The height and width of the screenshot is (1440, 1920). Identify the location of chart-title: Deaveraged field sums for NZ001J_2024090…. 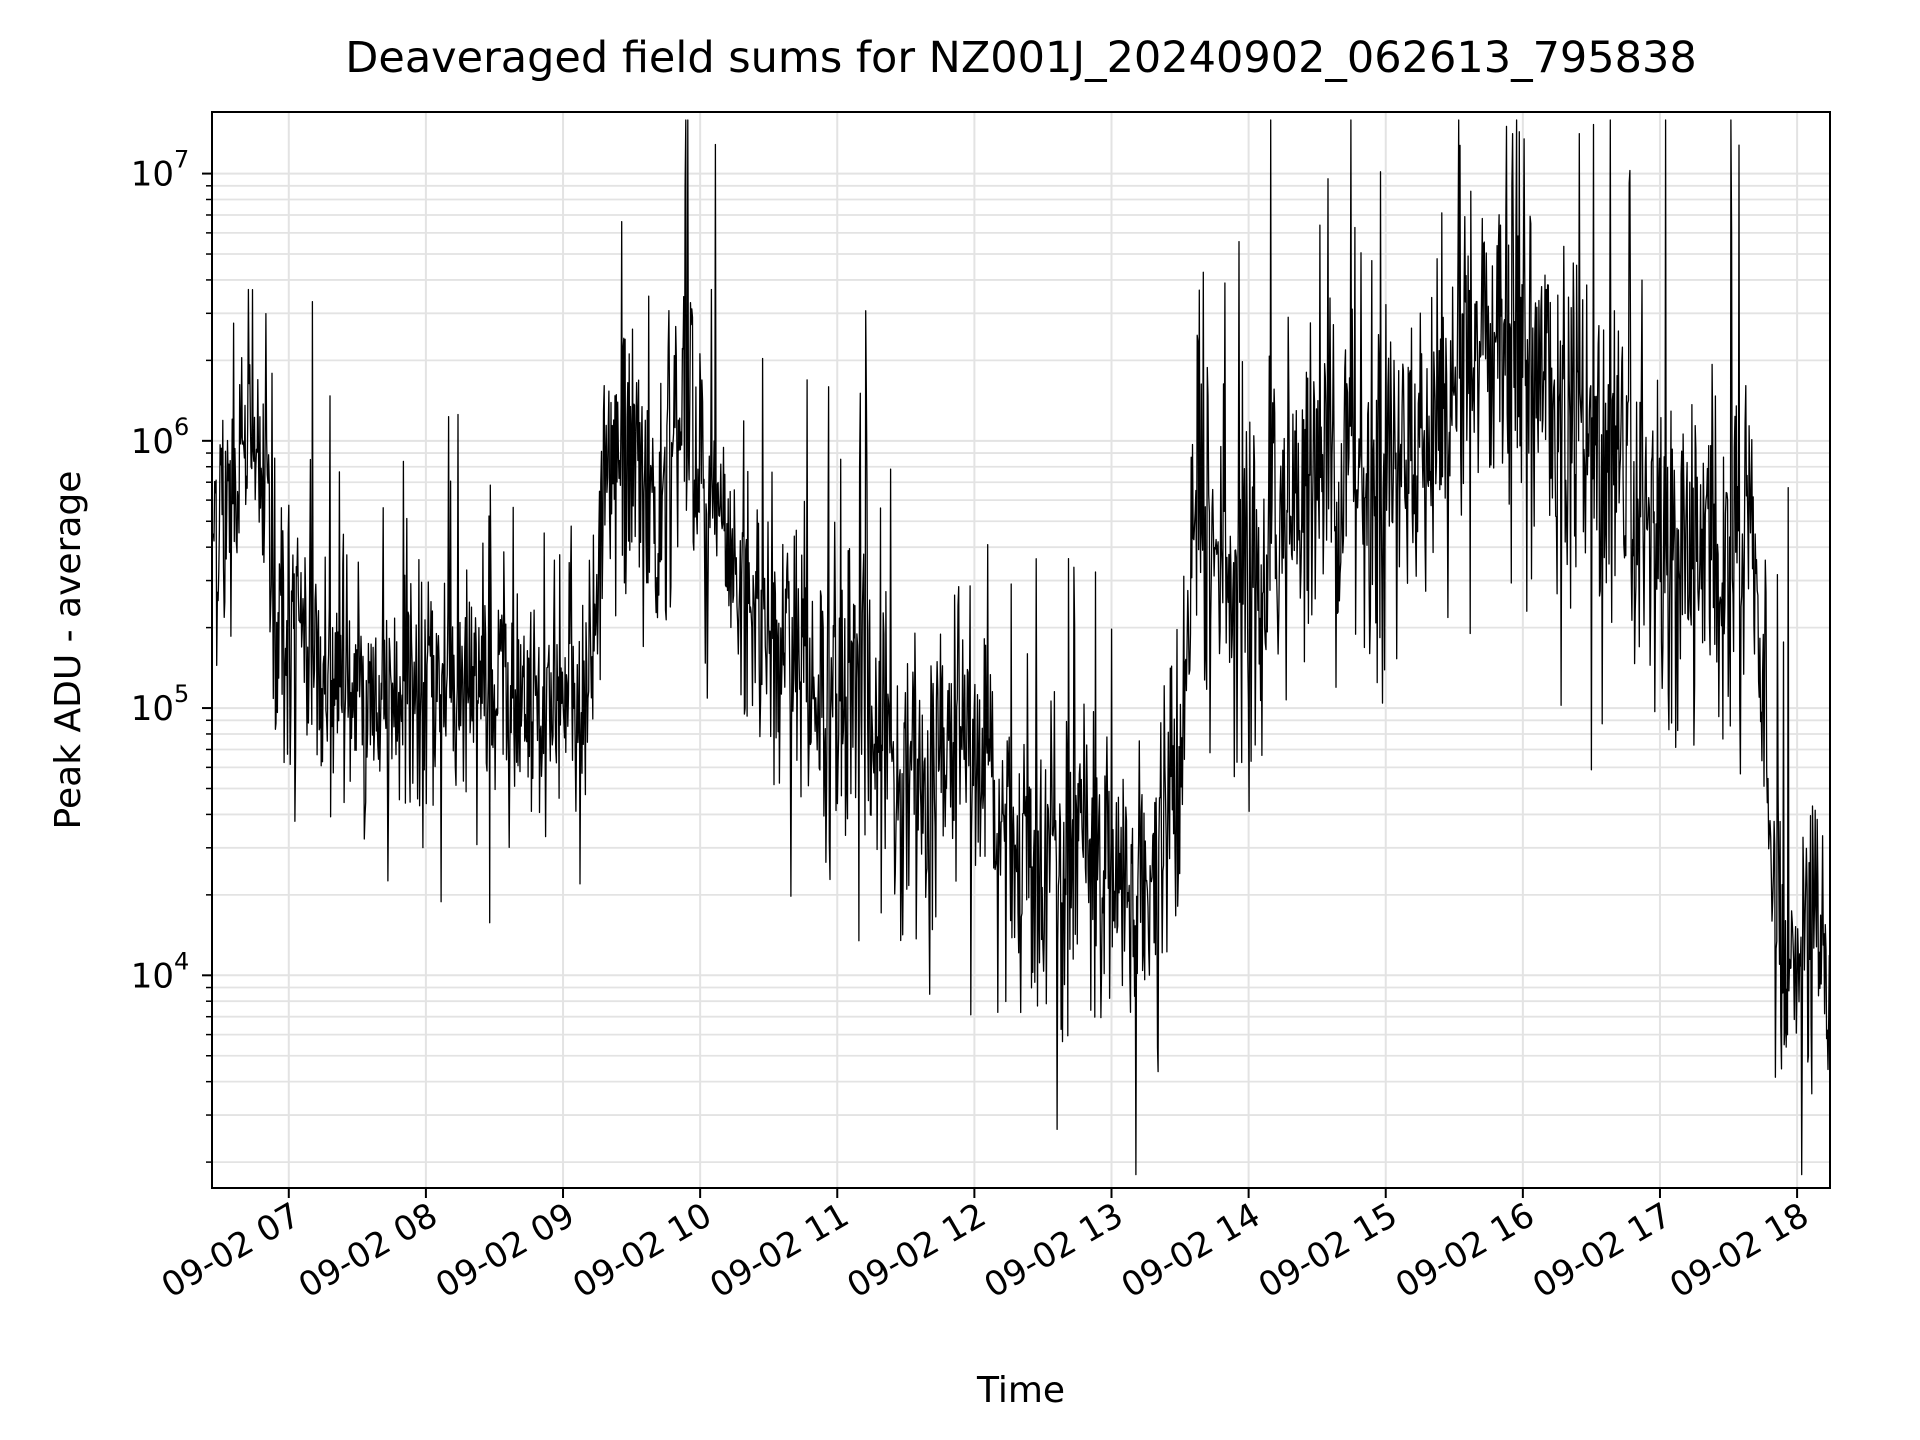
(1020, 58).